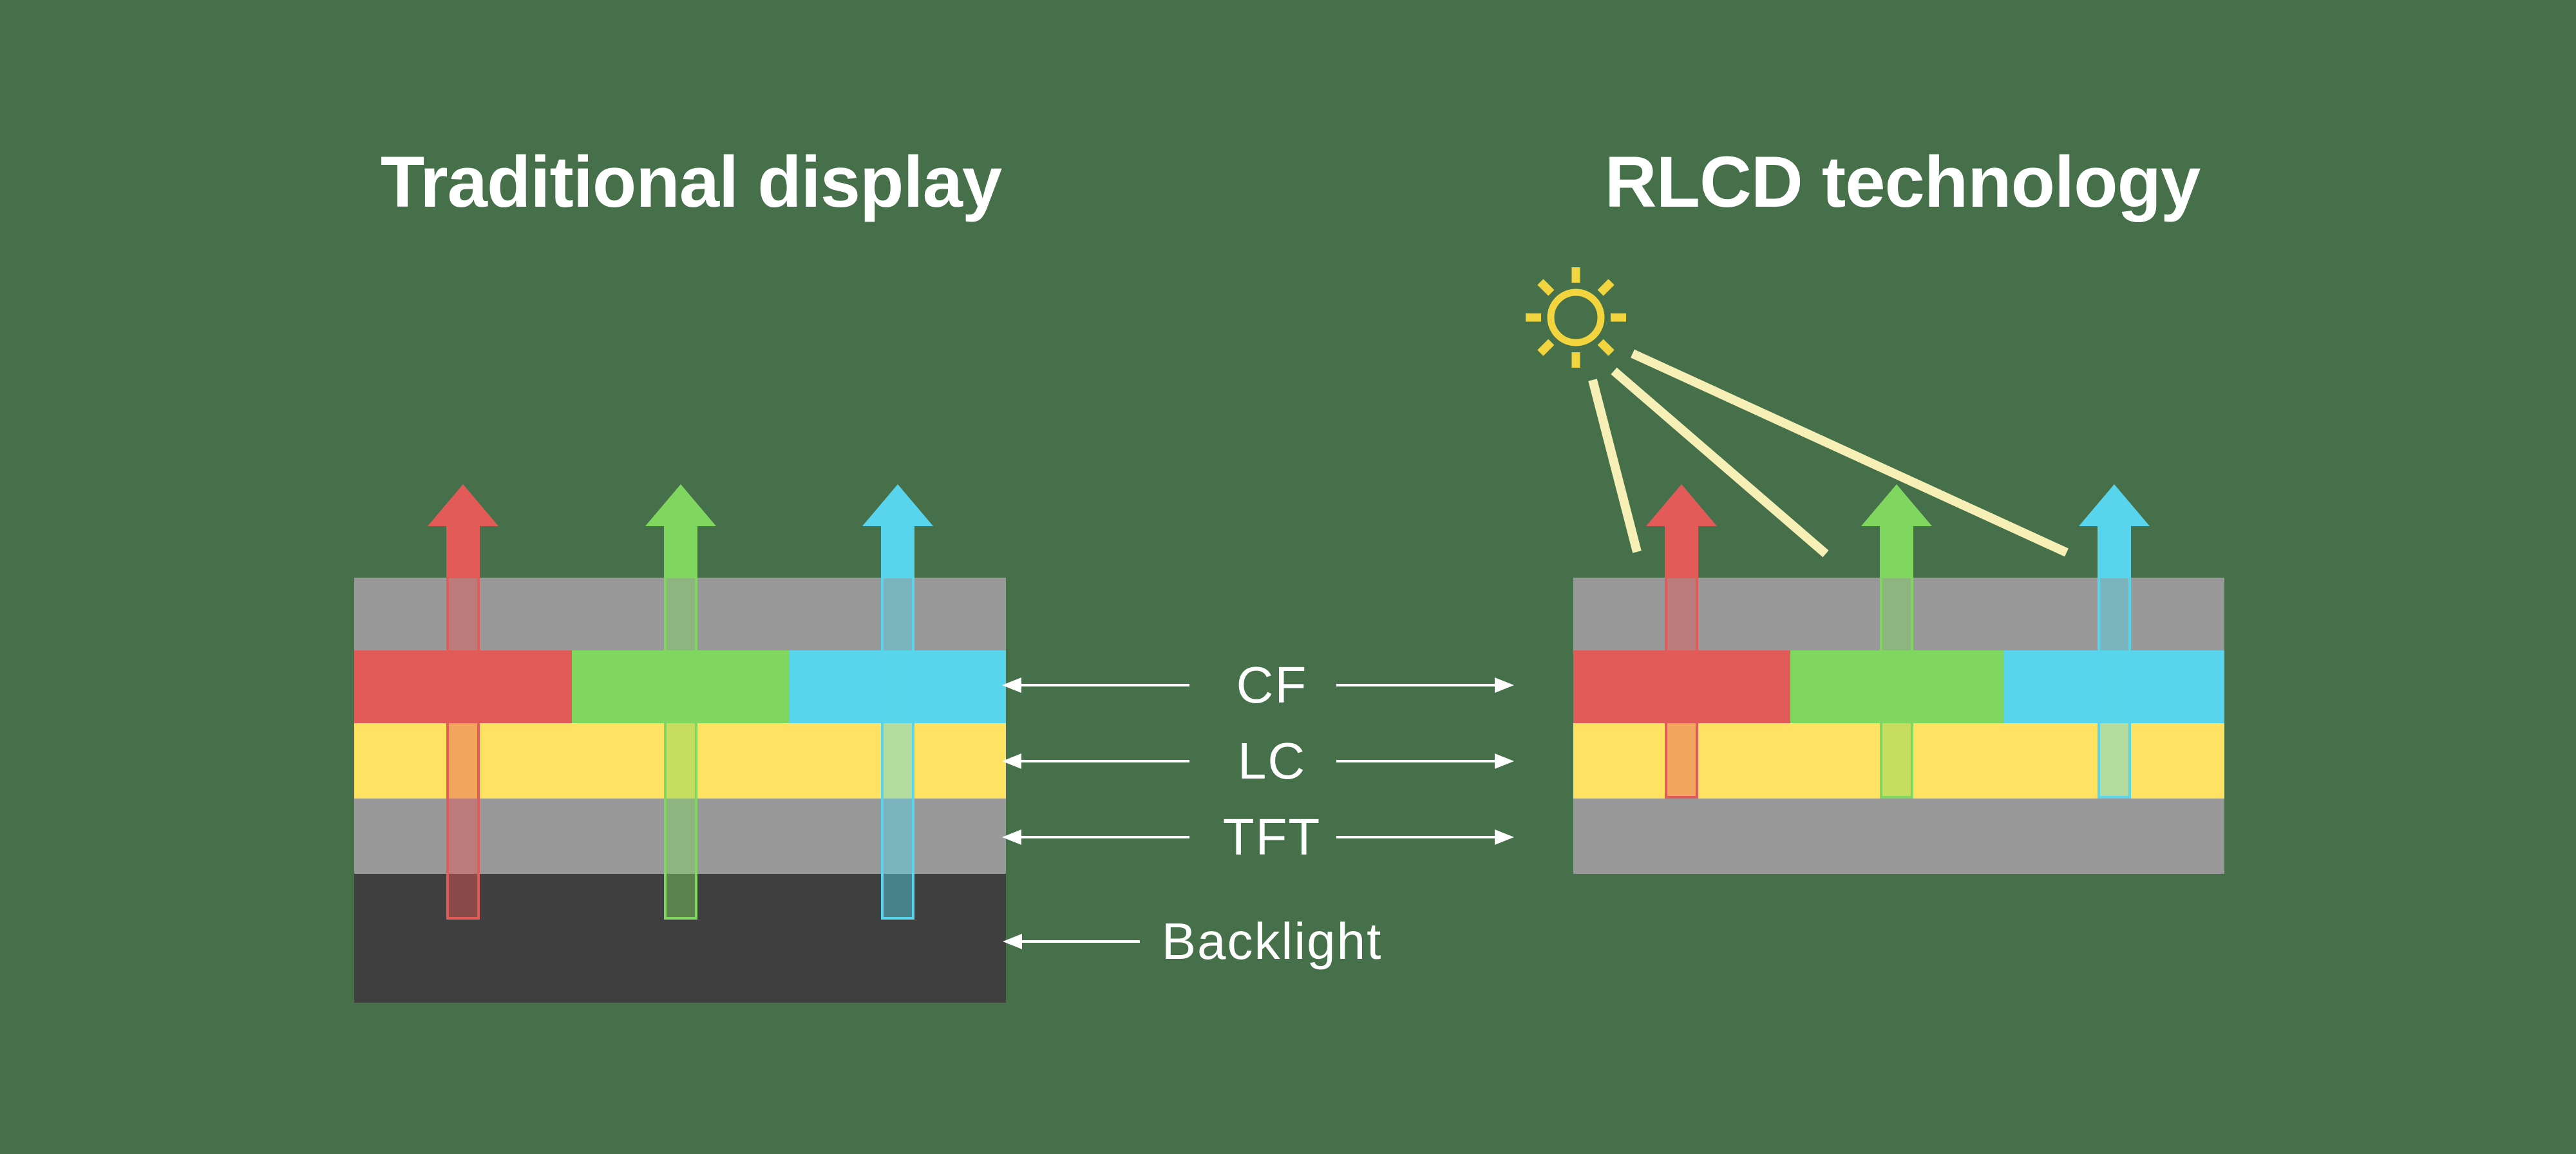 The image size is (2576, 1154). I want to click on title-traditional-display: Traditional display, so click(691, 182).